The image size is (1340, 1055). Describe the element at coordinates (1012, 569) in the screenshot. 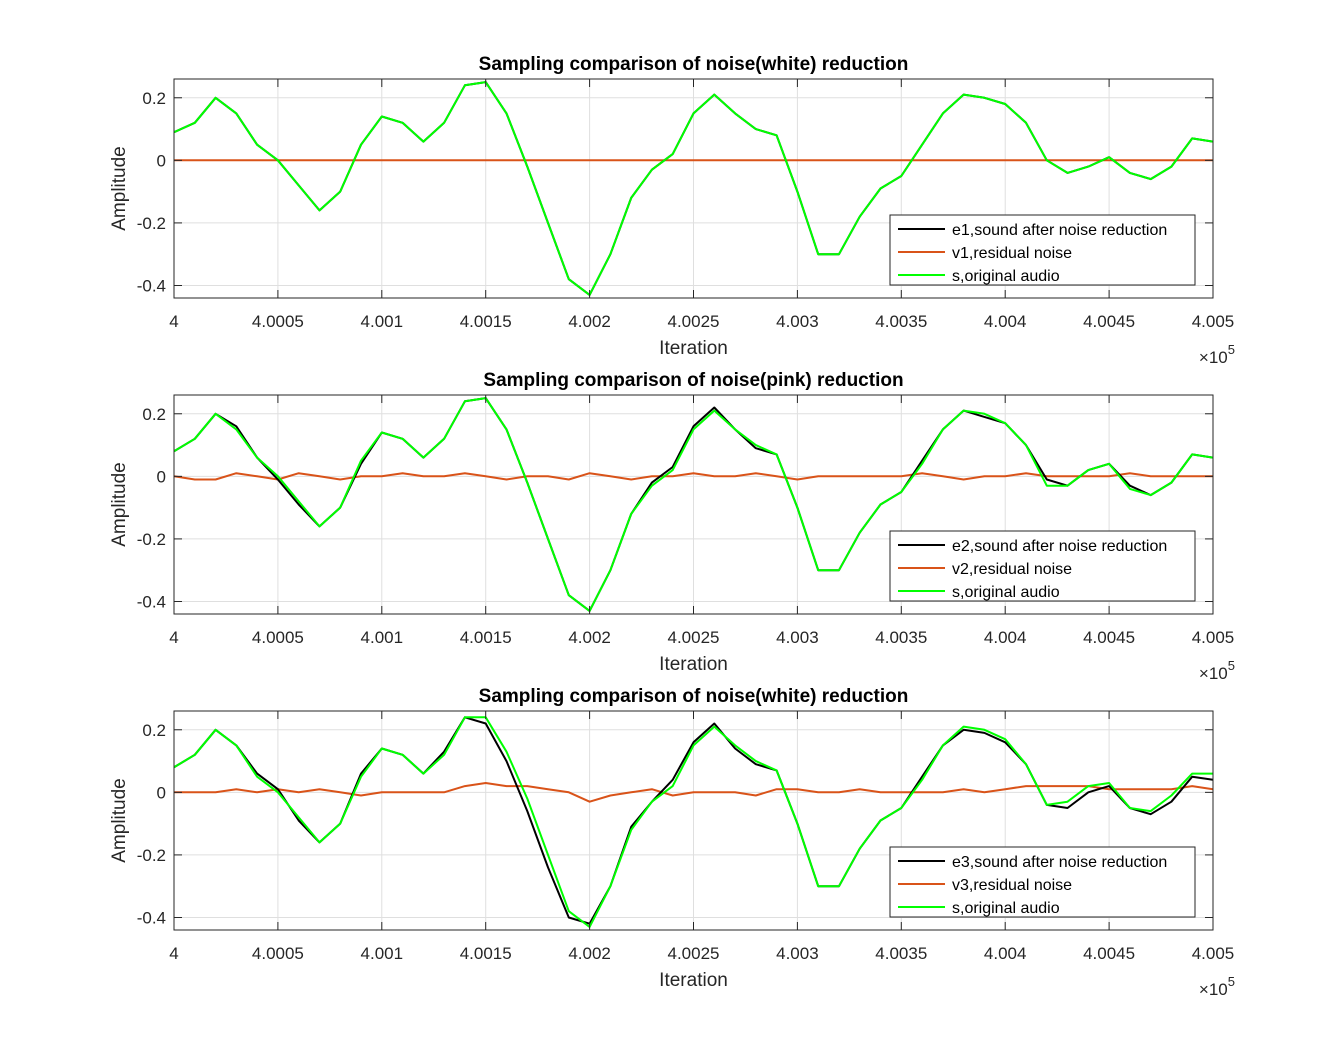

I see `legend-label-2: v2,residual noise` at that location.